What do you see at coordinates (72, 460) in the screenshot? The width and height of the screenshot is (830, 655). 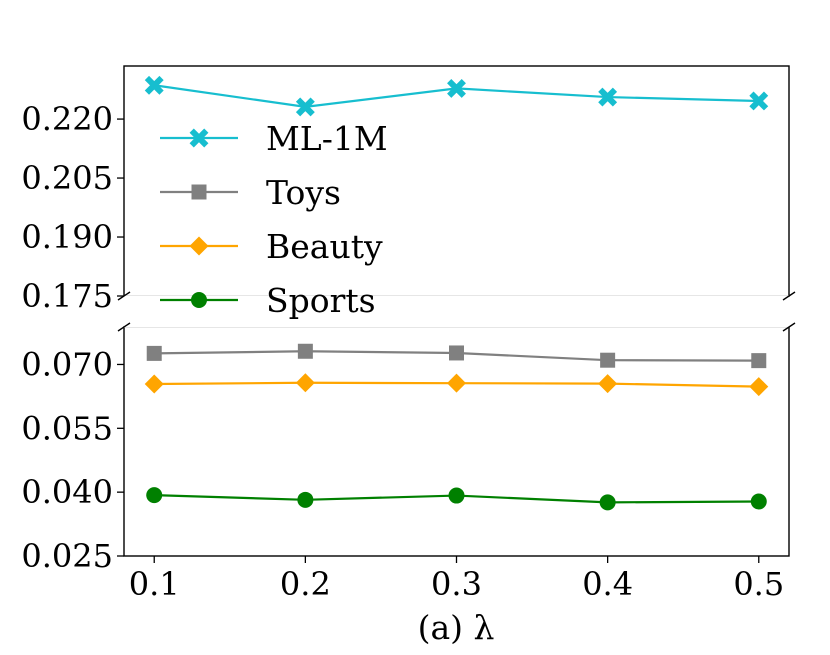 I see `lower-y-ticks: 0.025 0.040 0.055 0.070` at bounding box center [72, 460].